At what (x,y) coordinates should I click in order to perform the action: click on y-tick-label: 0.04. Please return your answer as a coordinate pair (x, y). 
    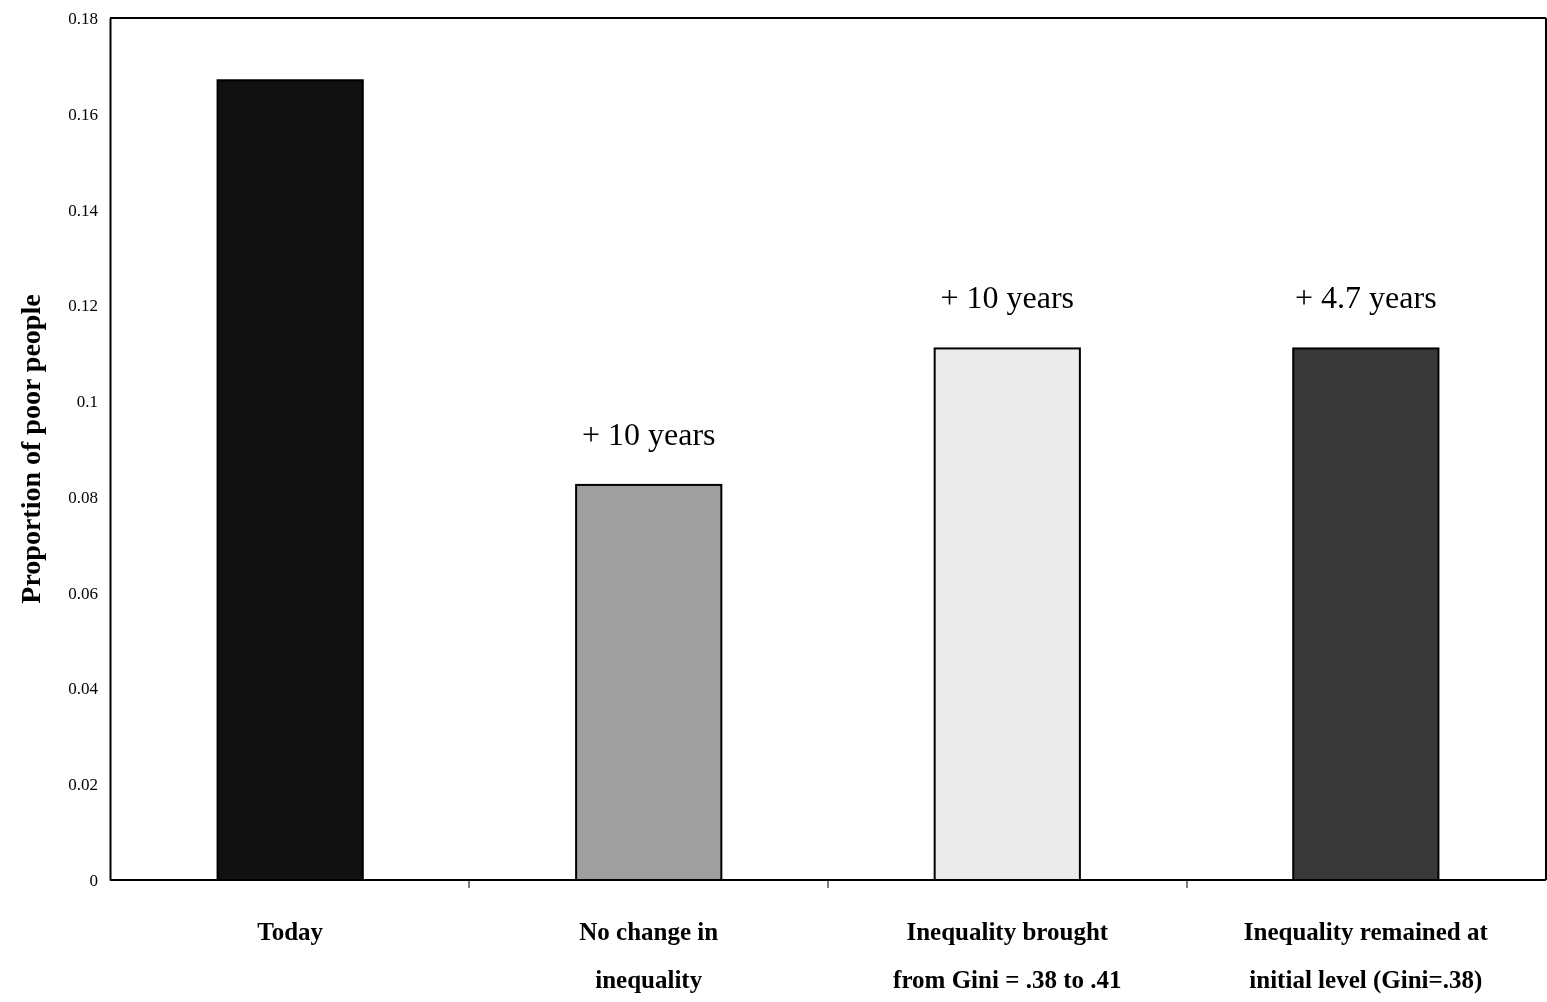
    Looking at the image, I should click on (83, 689).